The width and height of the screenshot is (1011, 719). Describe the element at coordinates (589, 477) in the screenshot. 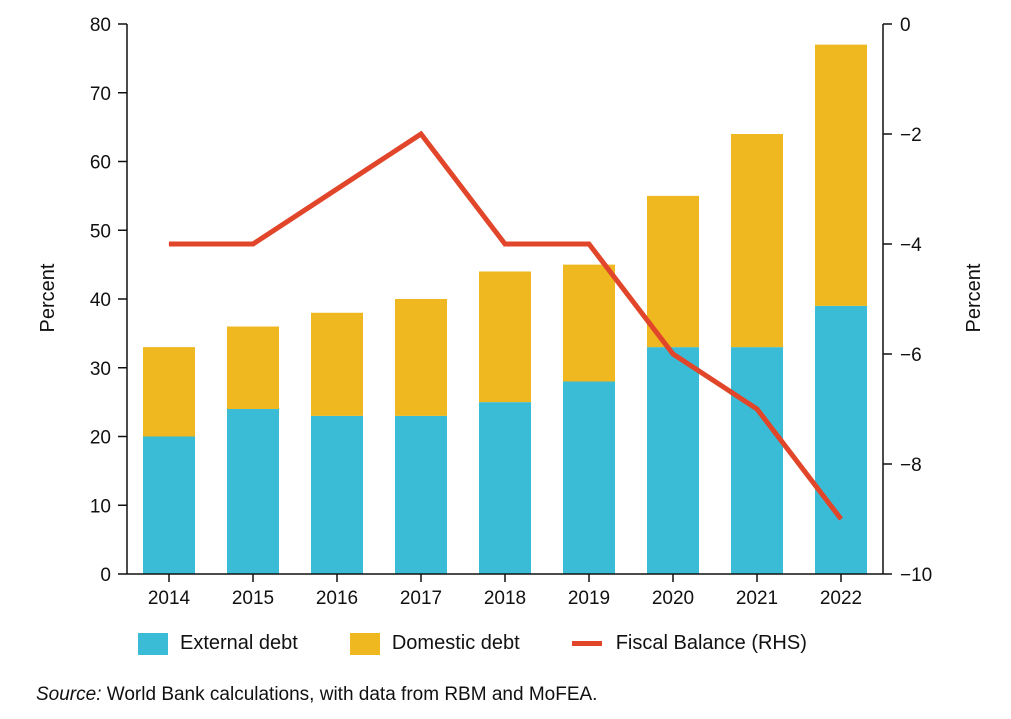

I see `bar-external-2019` at that location.